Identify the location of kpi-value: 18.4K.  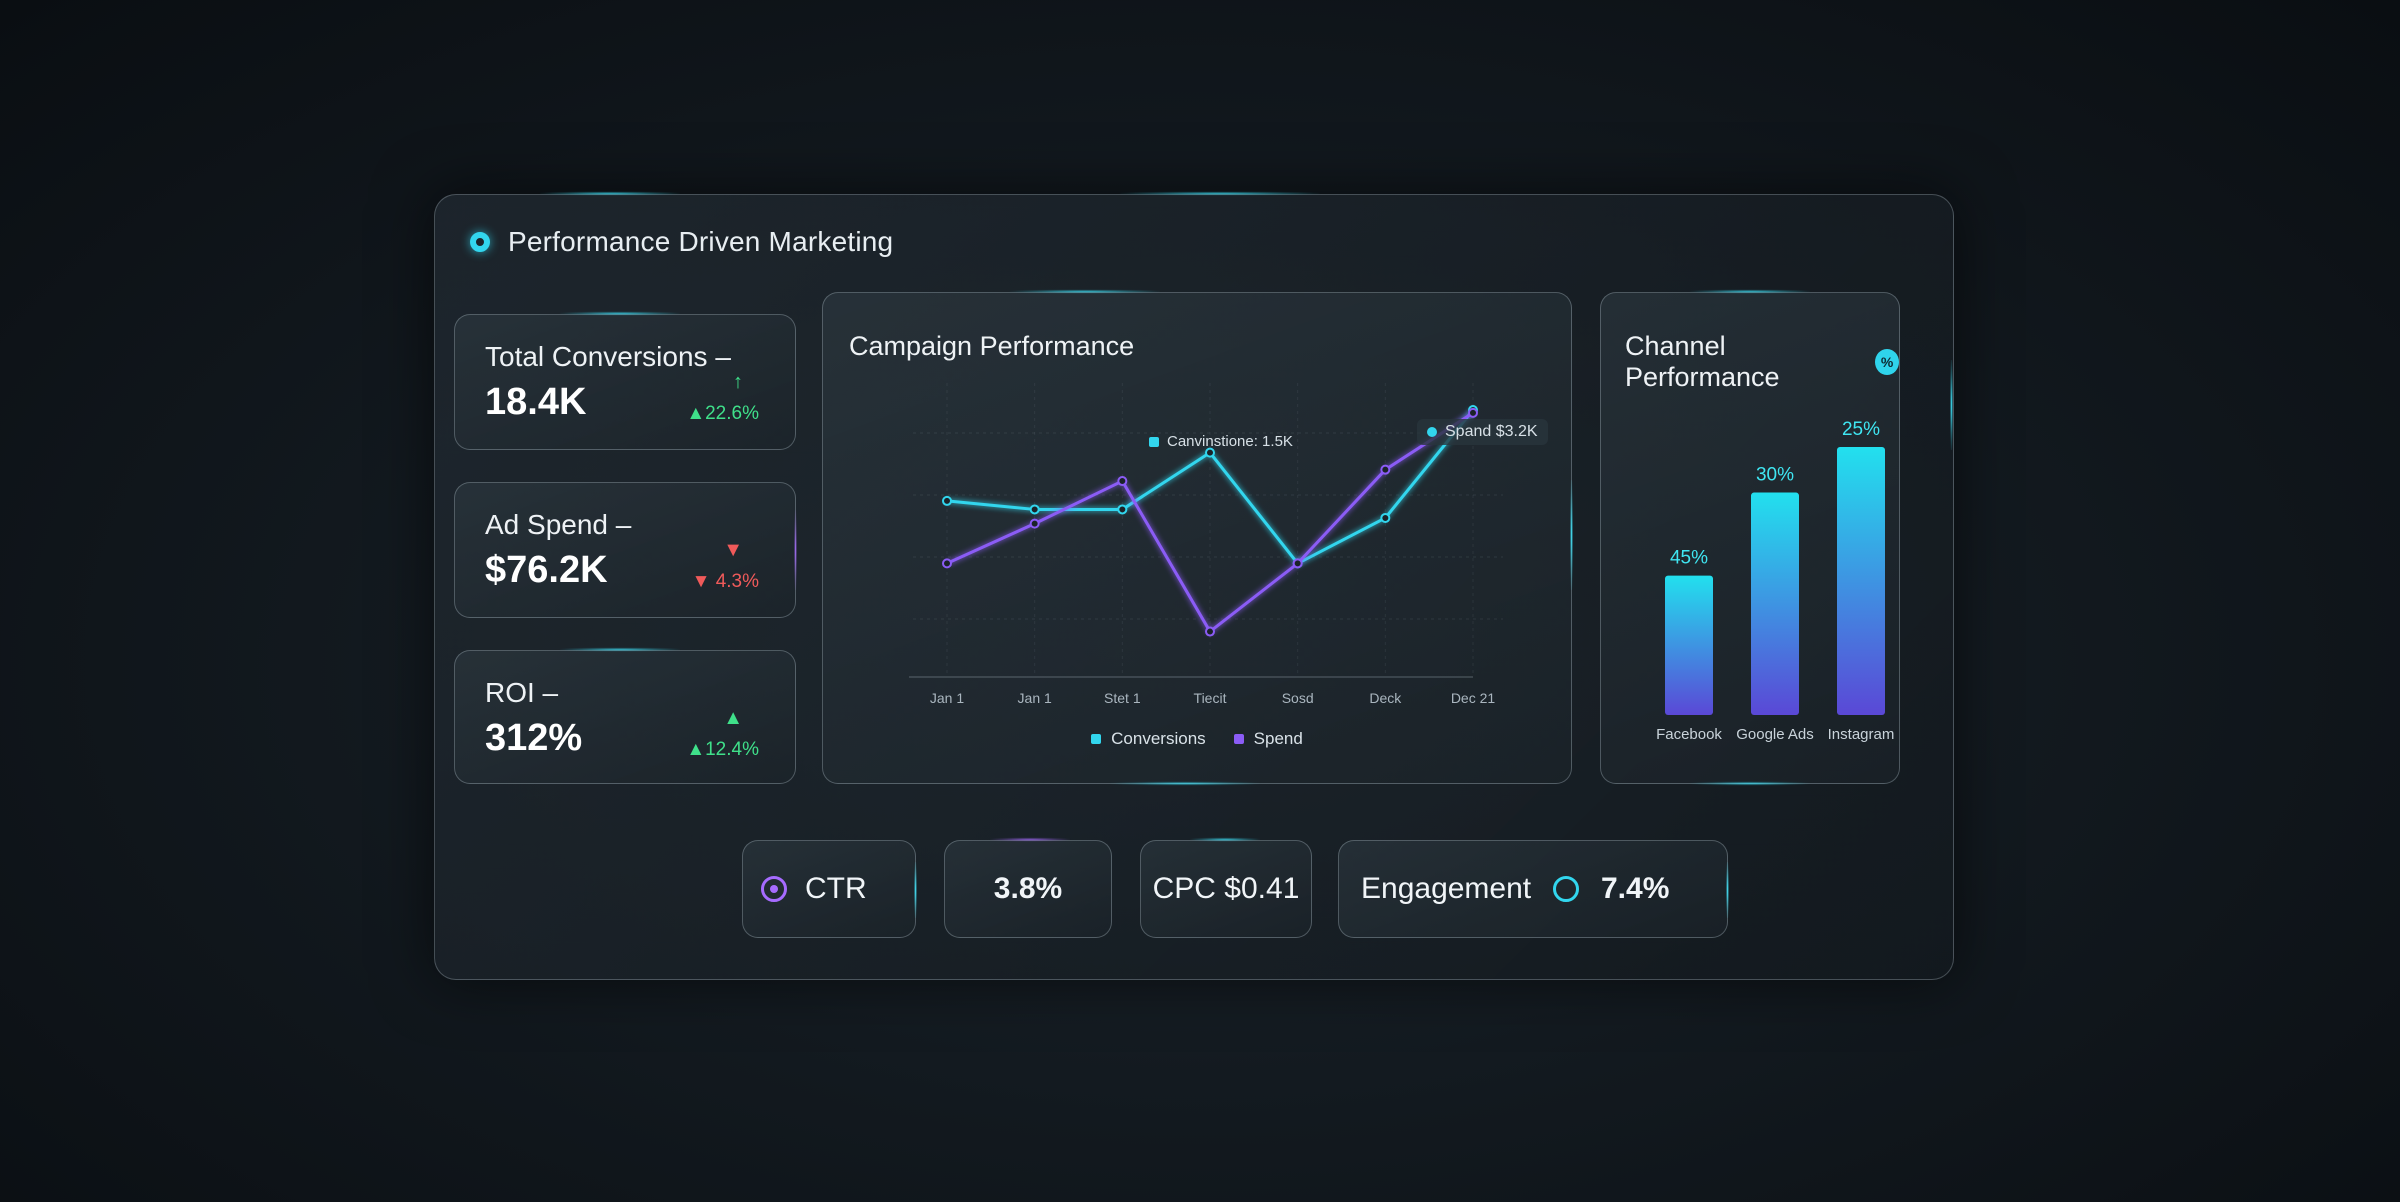
(536, 402).